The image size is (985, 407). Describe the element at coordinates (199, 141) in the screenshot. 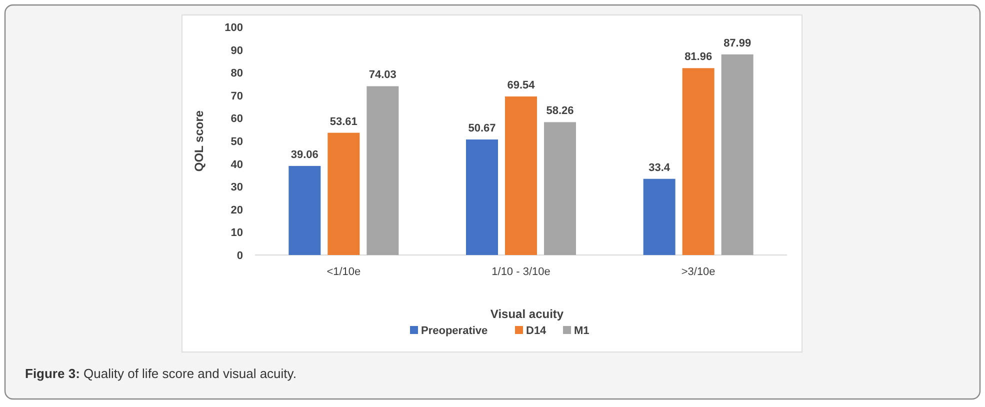

I see `y-axis-title: QOL score` at that location.